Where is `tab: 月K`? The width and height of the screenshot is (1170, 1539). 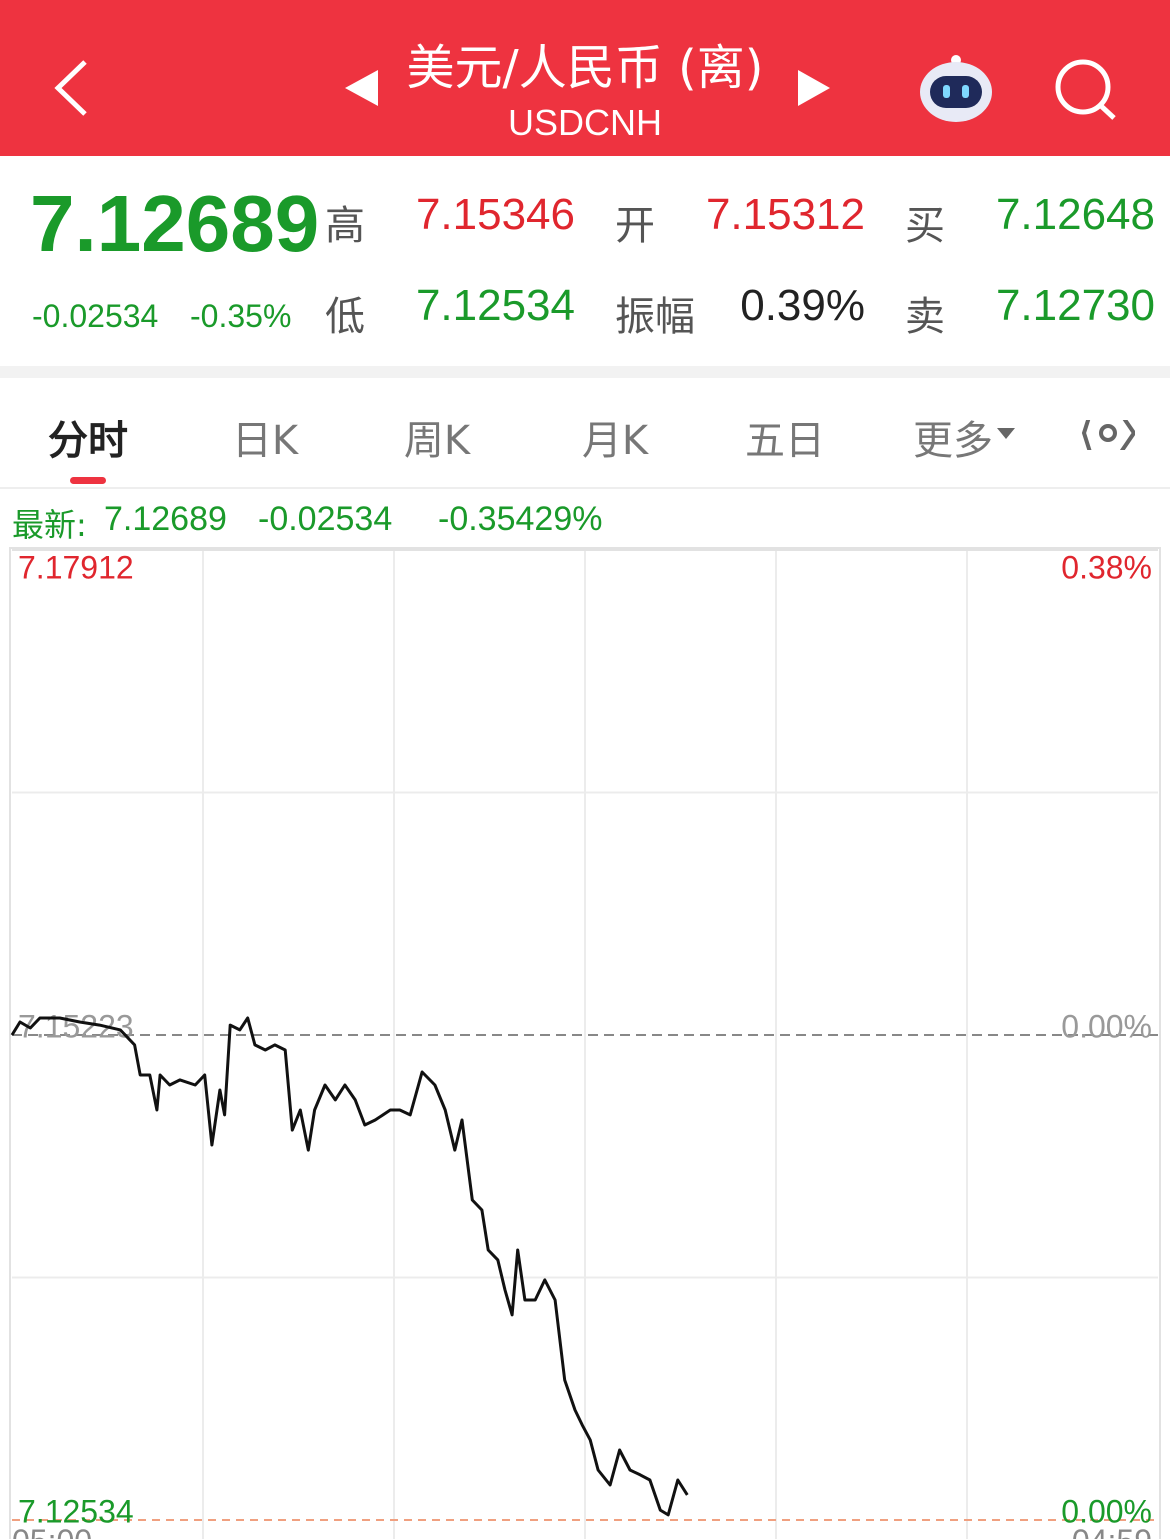
tab: 月K is located at coordinates (615, 441).